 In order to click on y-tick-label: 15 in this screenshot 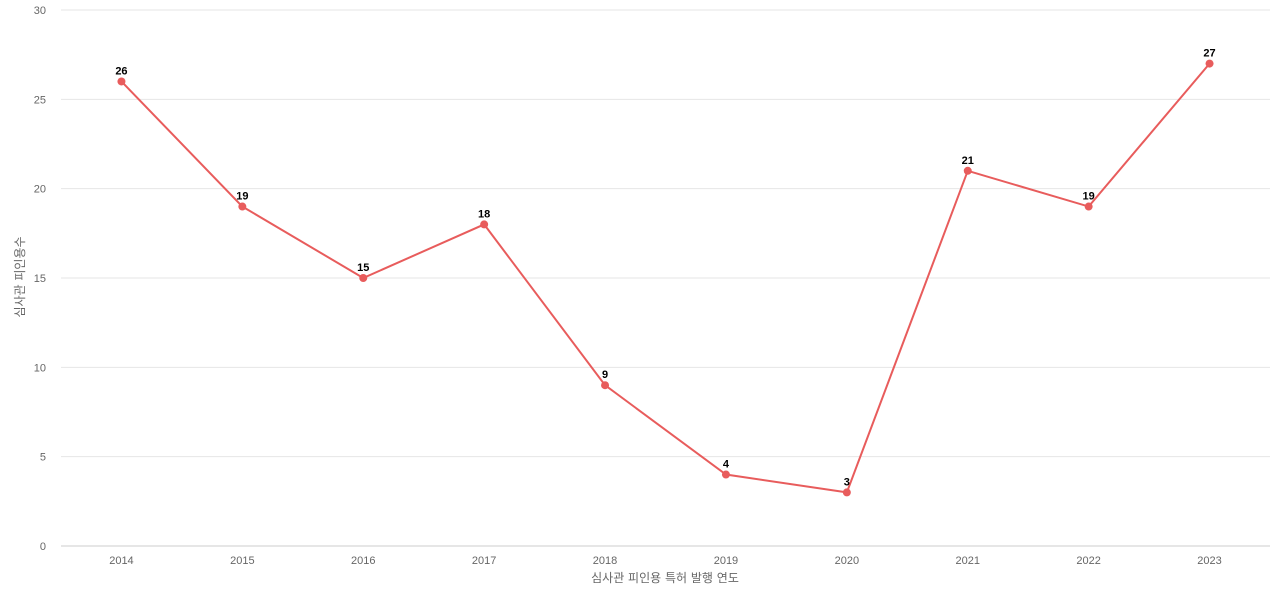, I will do `click(40, 279)`.